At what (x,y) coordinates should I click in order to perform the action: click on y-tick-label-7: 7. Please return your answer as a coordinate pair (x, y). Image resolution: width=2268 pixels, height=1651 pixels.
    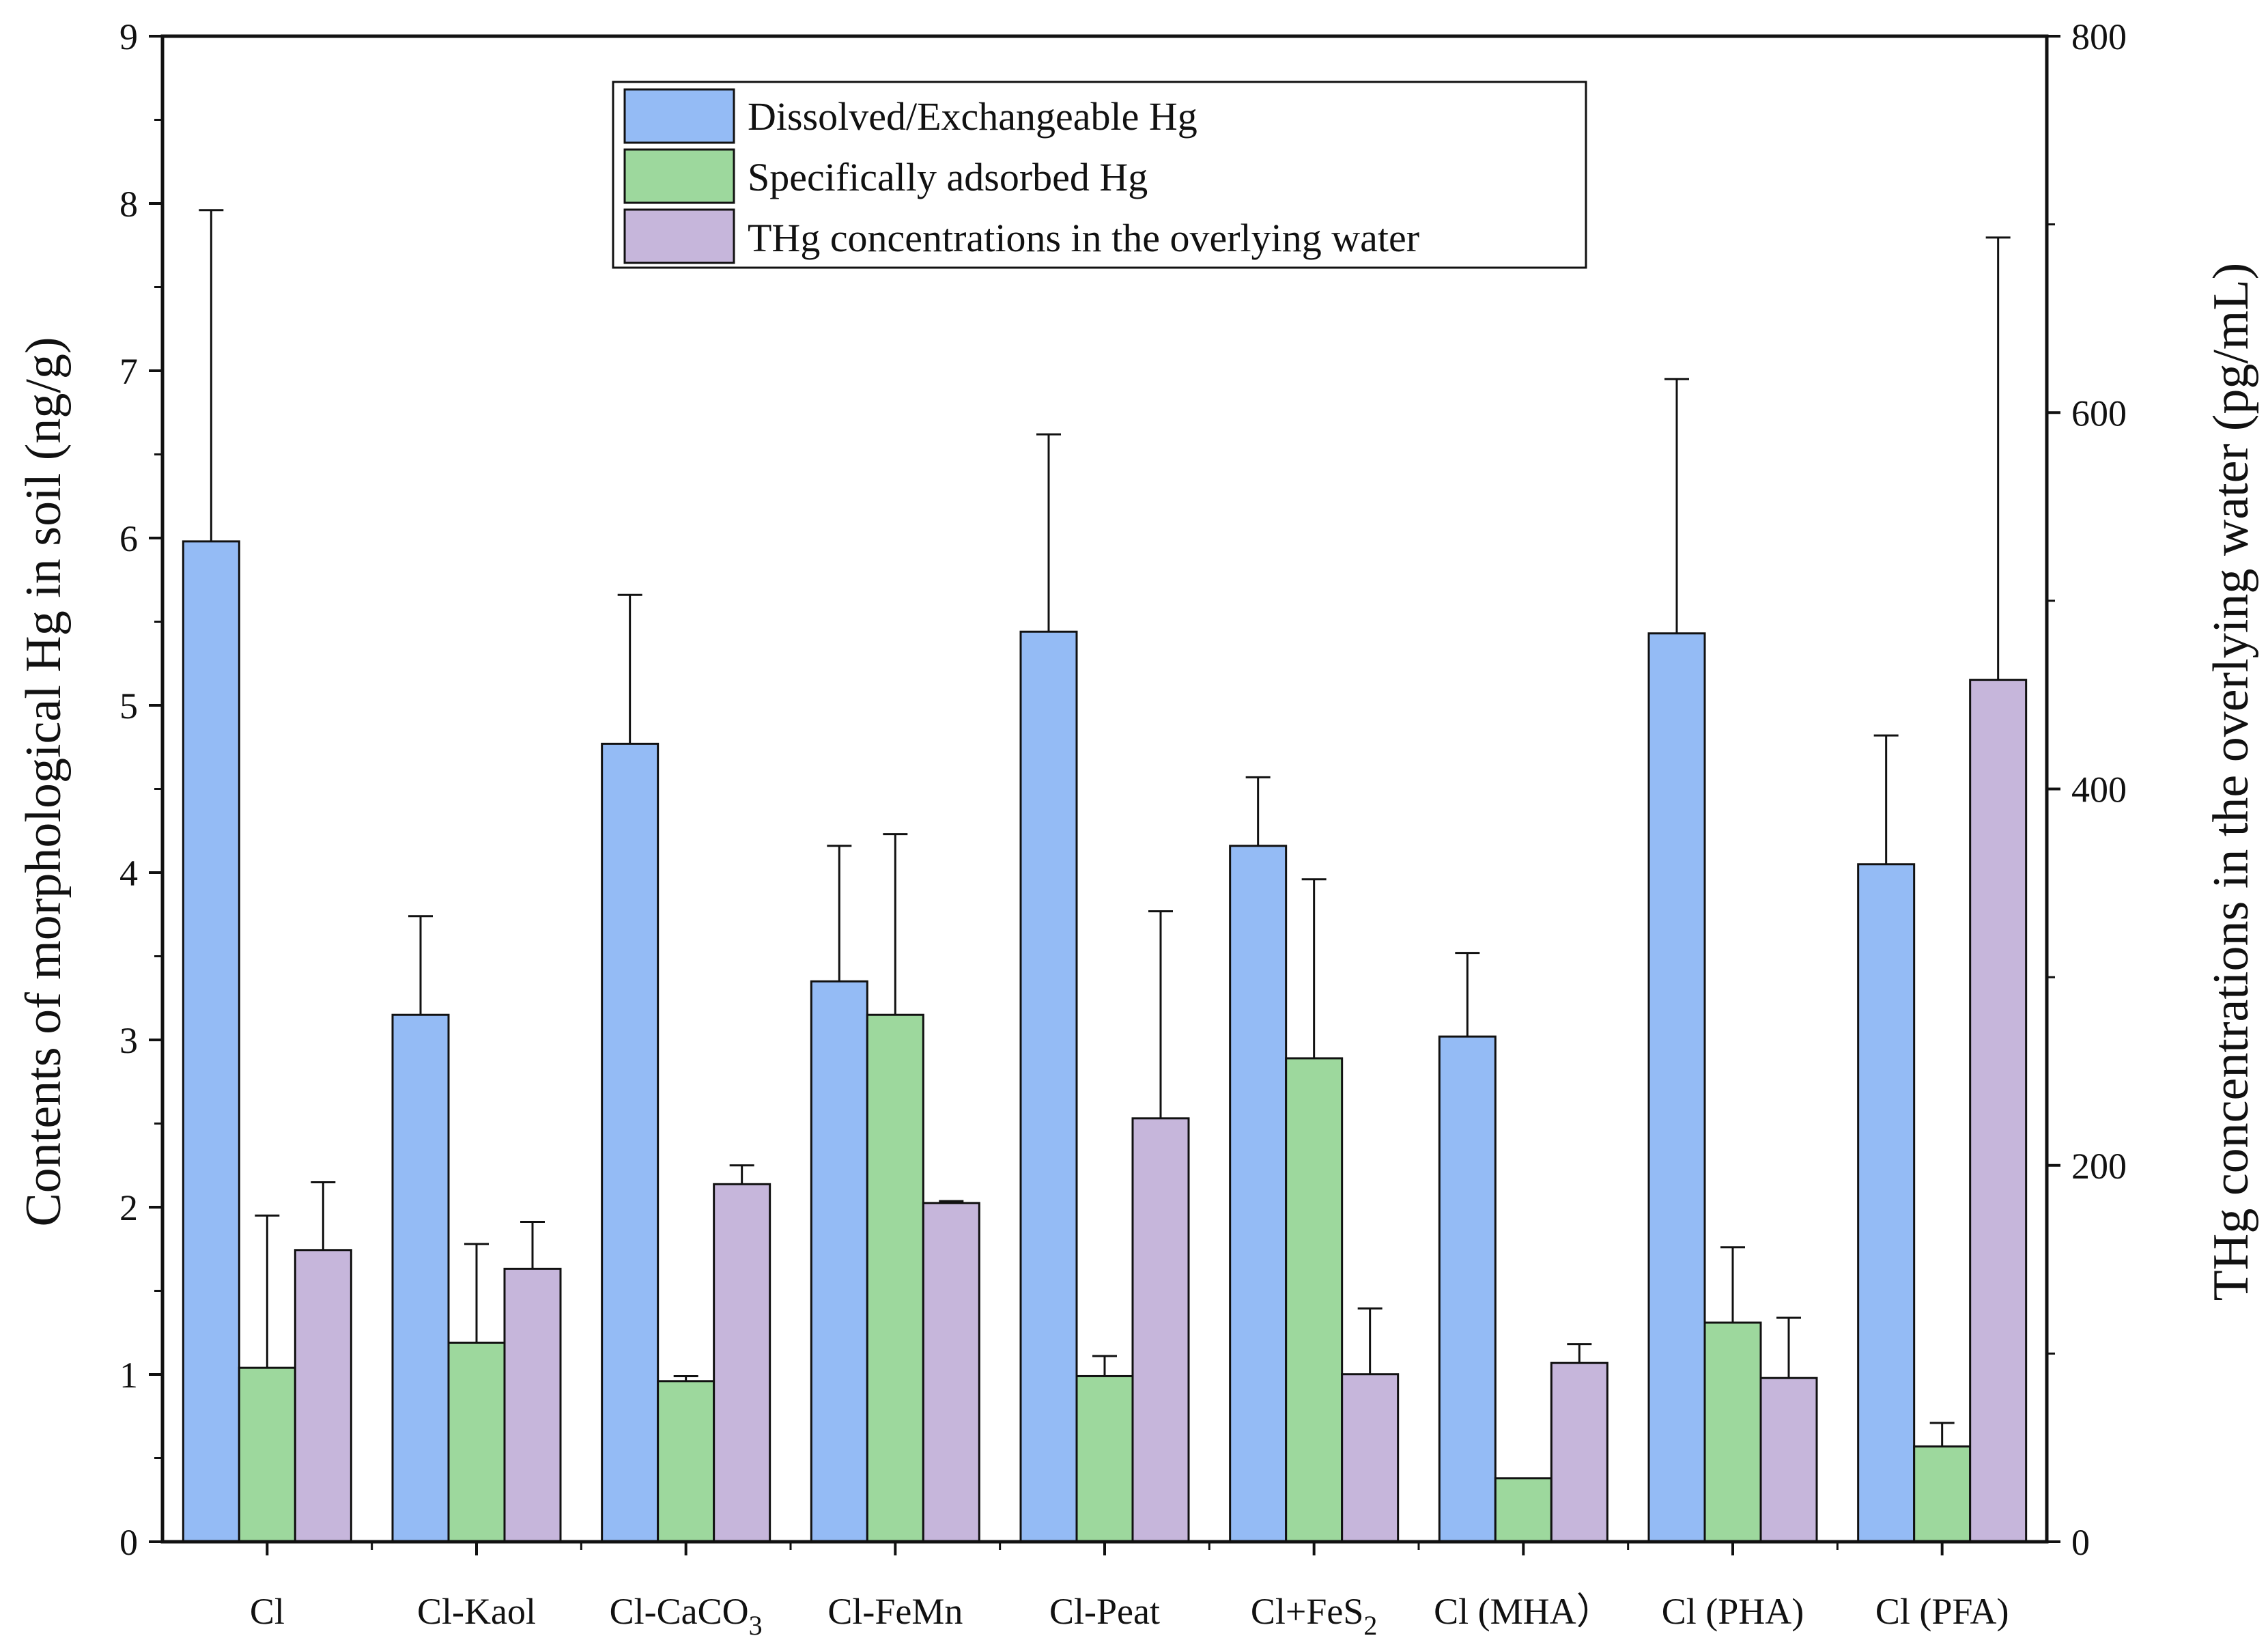
    Looking at the image, I should click on (128, 371).